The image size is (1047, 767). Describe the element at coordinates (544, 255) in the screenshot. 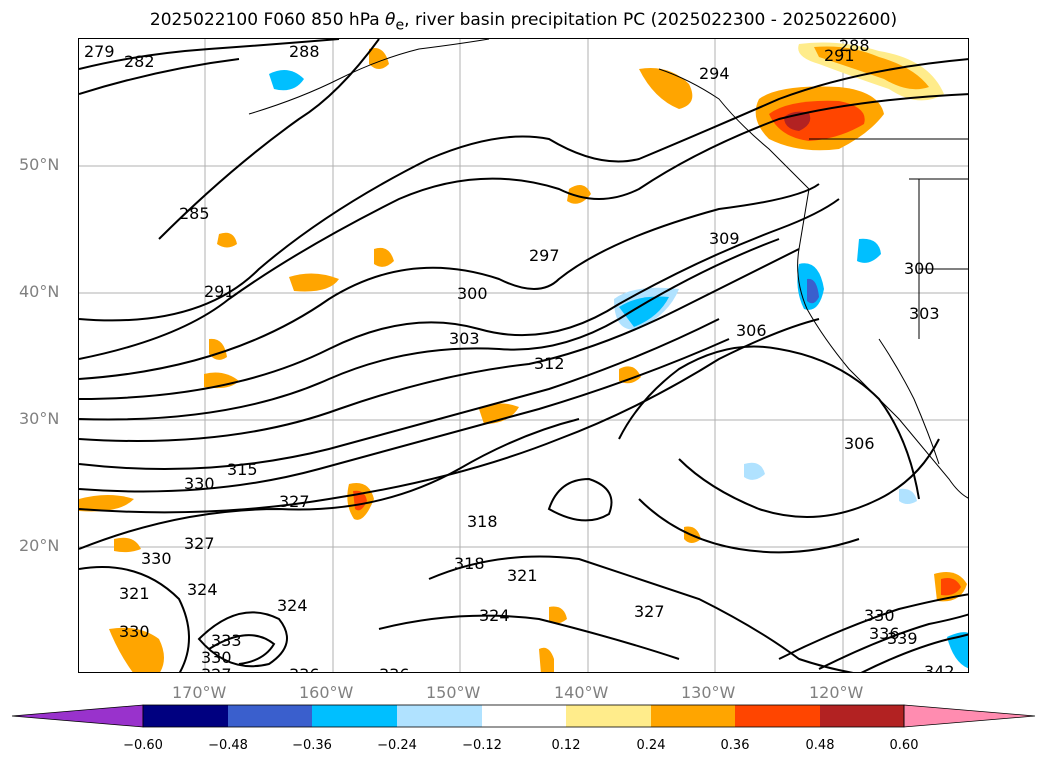

I see `contour-label: 297` at that location.